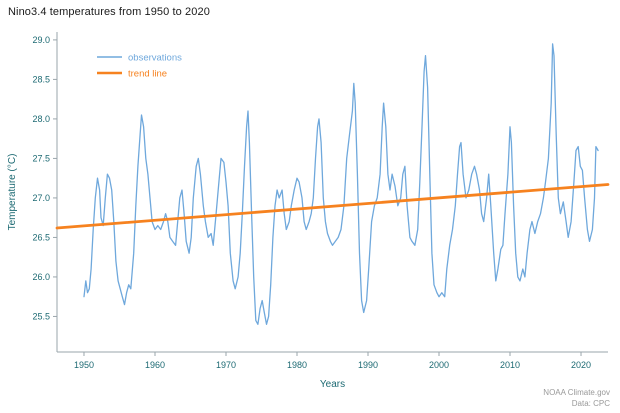  I want to click on x-axis-label: Years, so click(332, 384).